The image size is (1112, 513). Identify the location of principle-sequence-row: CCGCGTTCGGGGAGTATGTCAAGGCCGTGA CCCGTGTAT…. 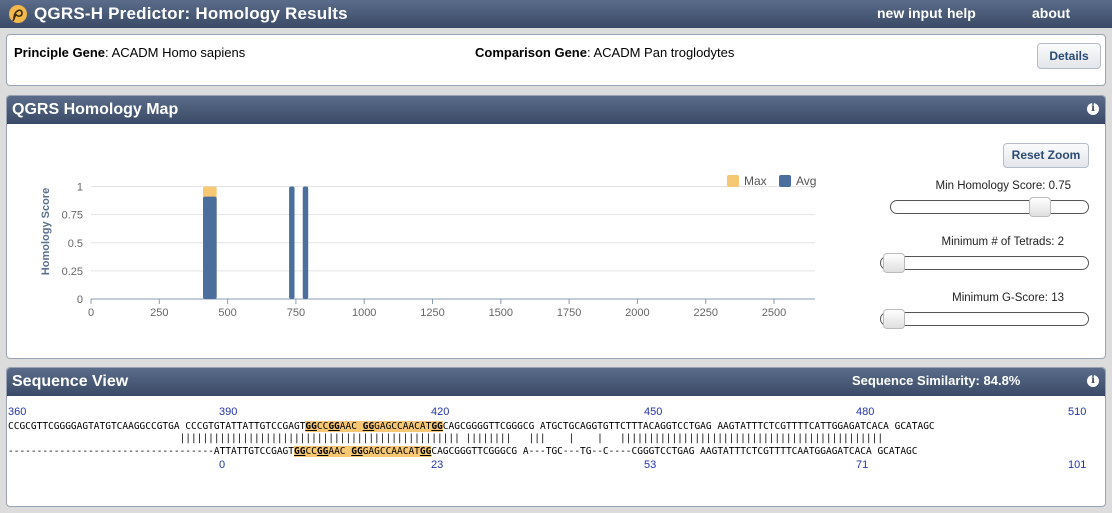
(471, 426).